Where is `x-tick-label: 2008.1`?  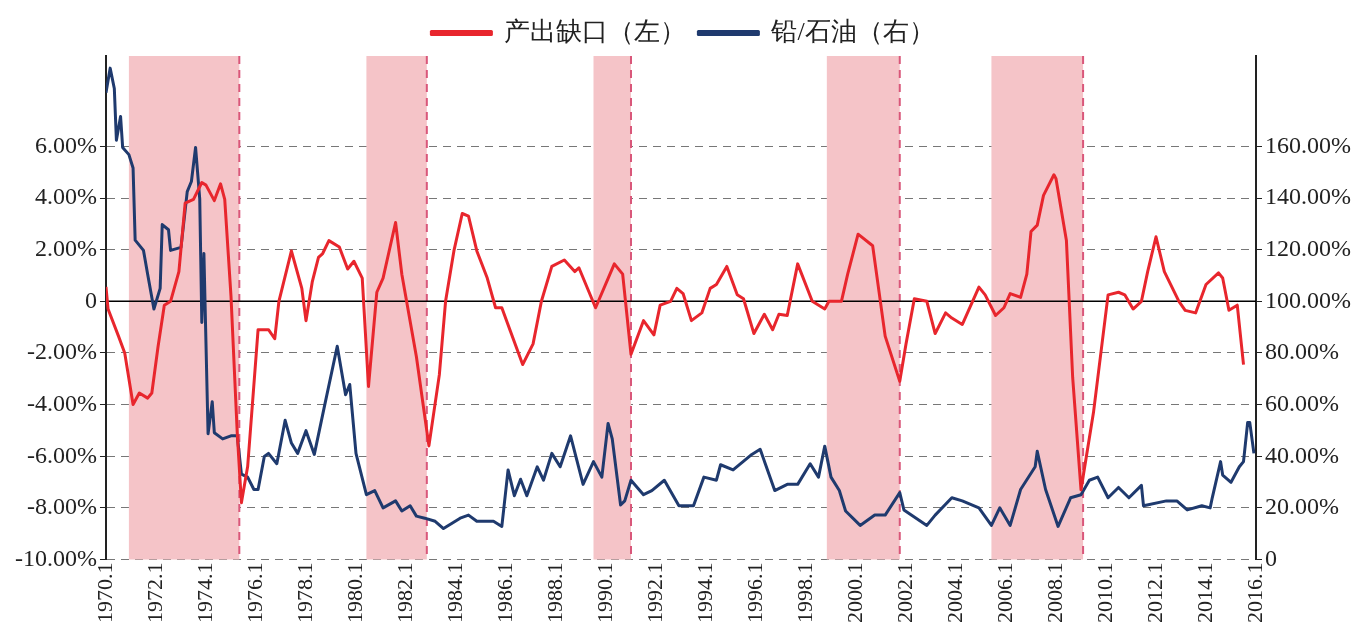
x-tick-label: 2008.1 is located at coordinates (1054, 592).